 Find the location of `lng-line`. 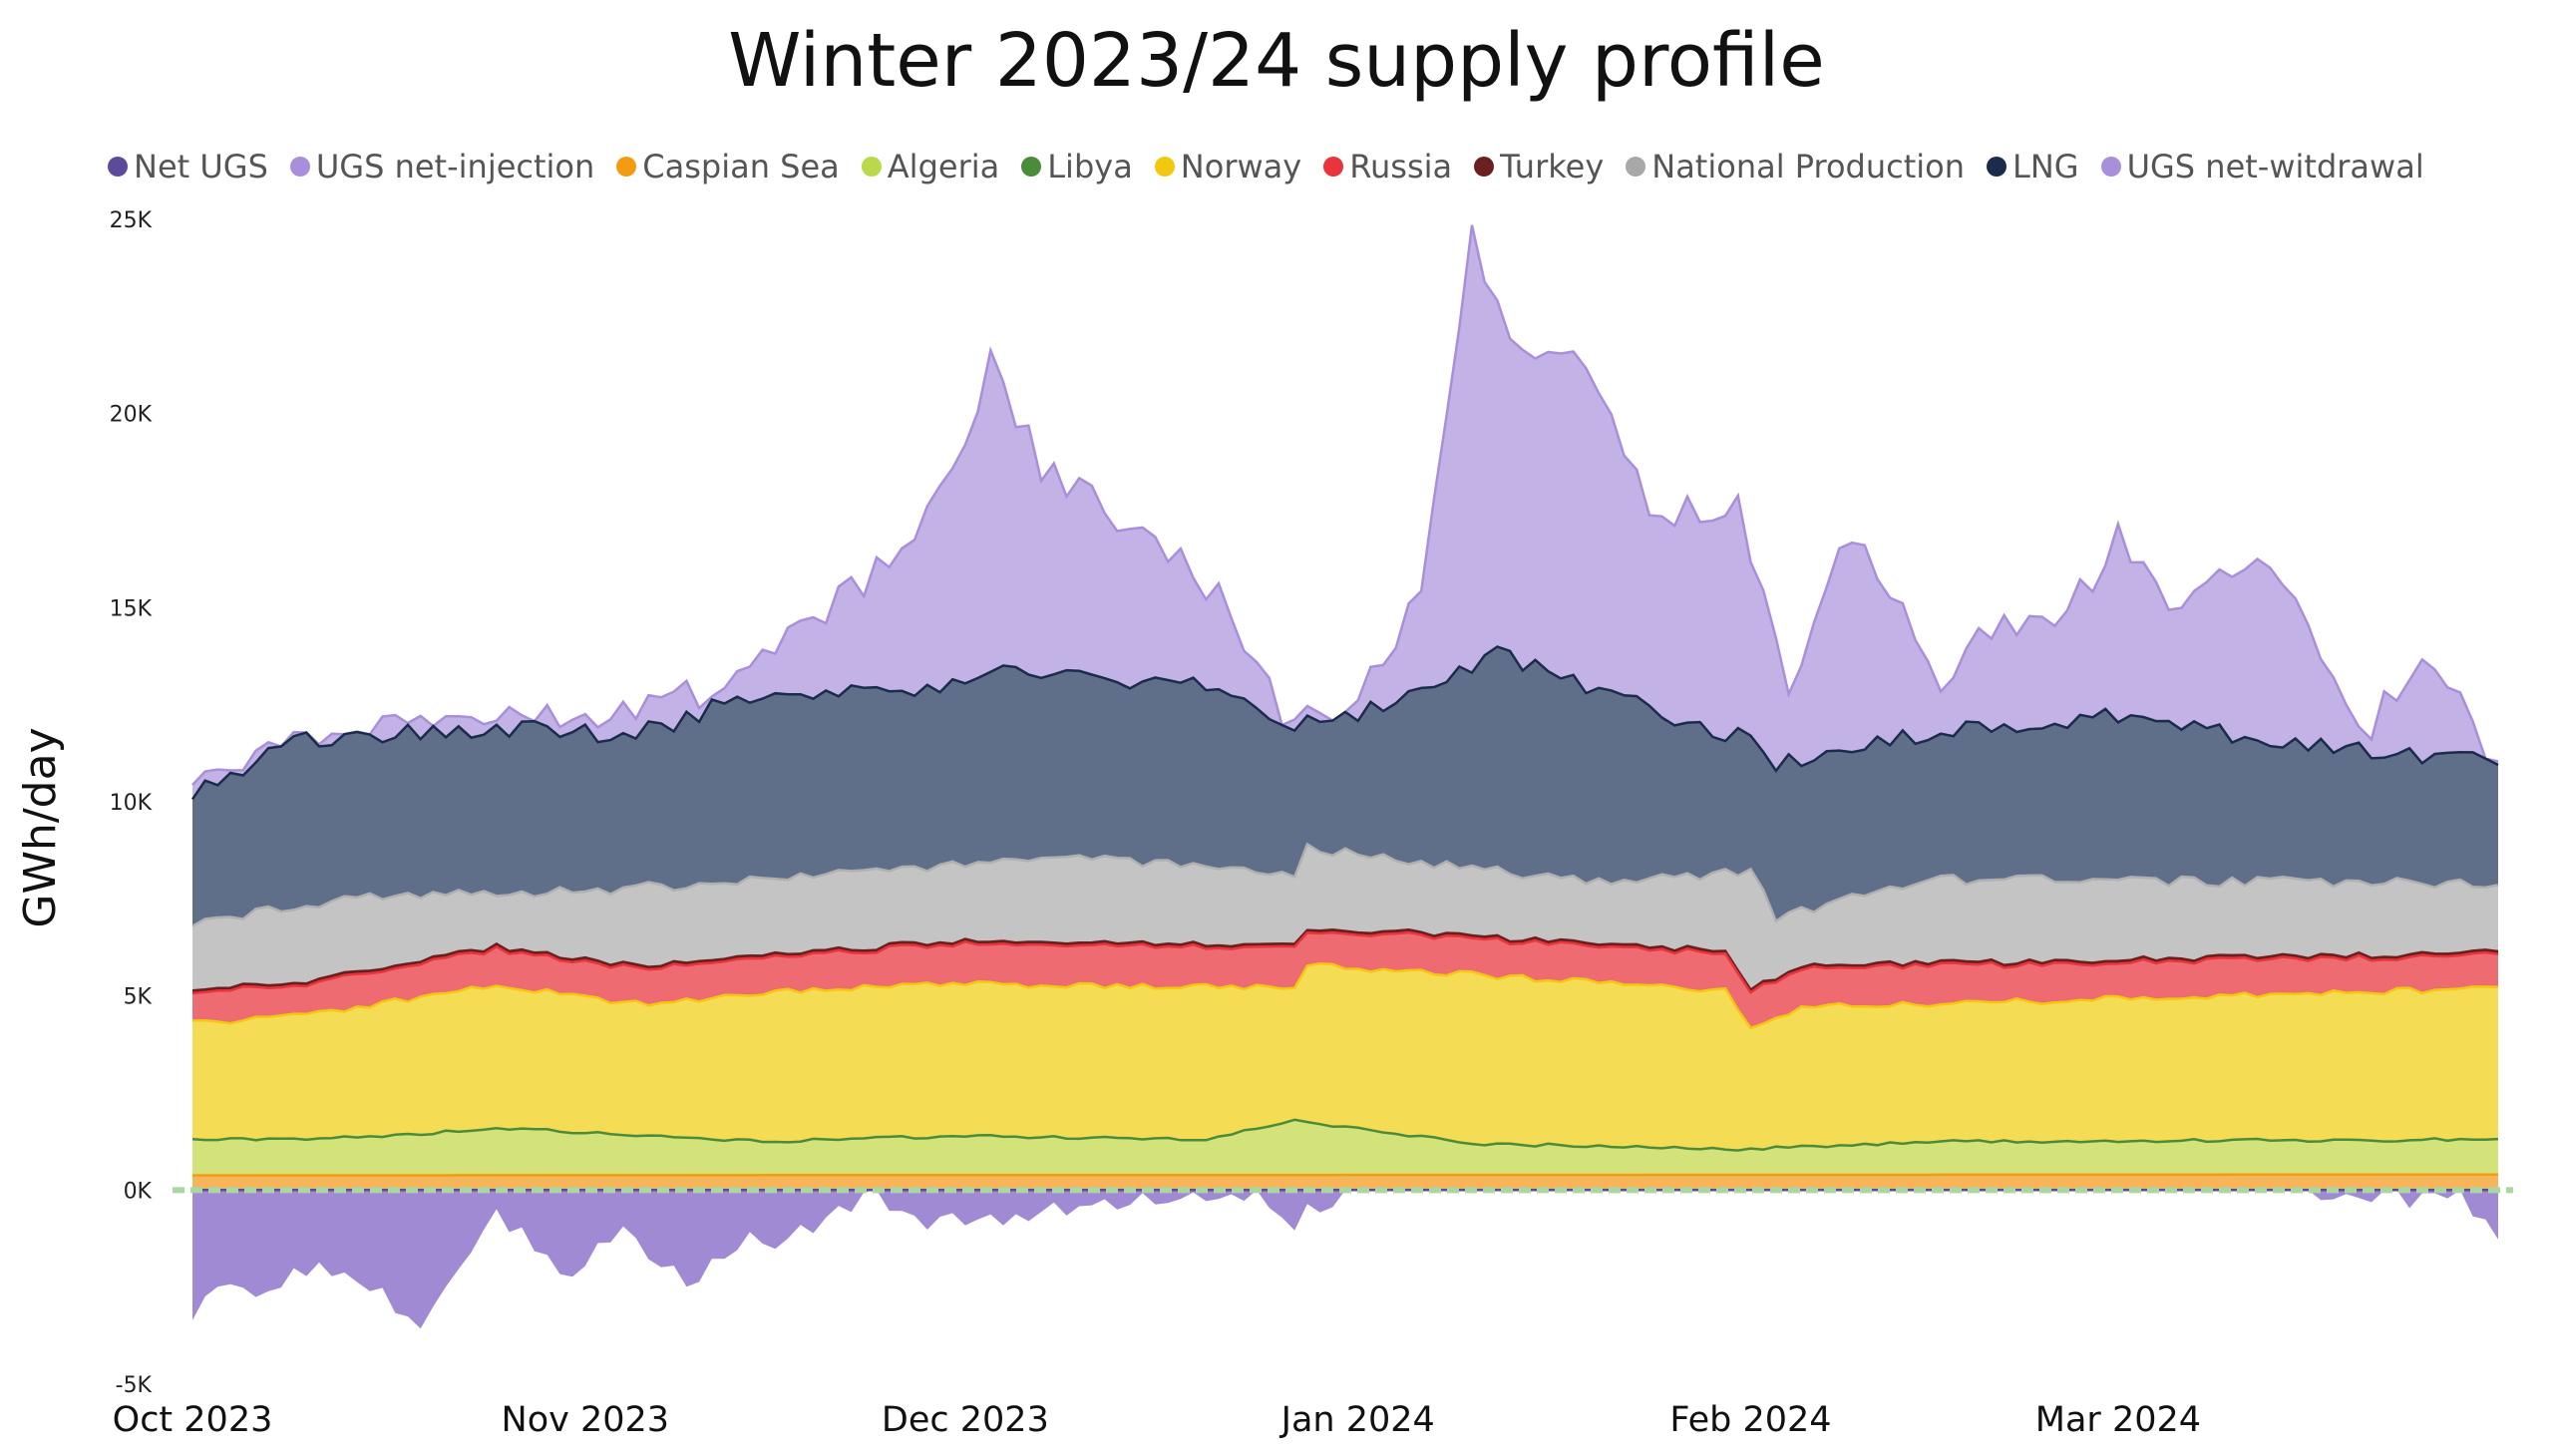

lng-line is located at coordinates (1344, 723).